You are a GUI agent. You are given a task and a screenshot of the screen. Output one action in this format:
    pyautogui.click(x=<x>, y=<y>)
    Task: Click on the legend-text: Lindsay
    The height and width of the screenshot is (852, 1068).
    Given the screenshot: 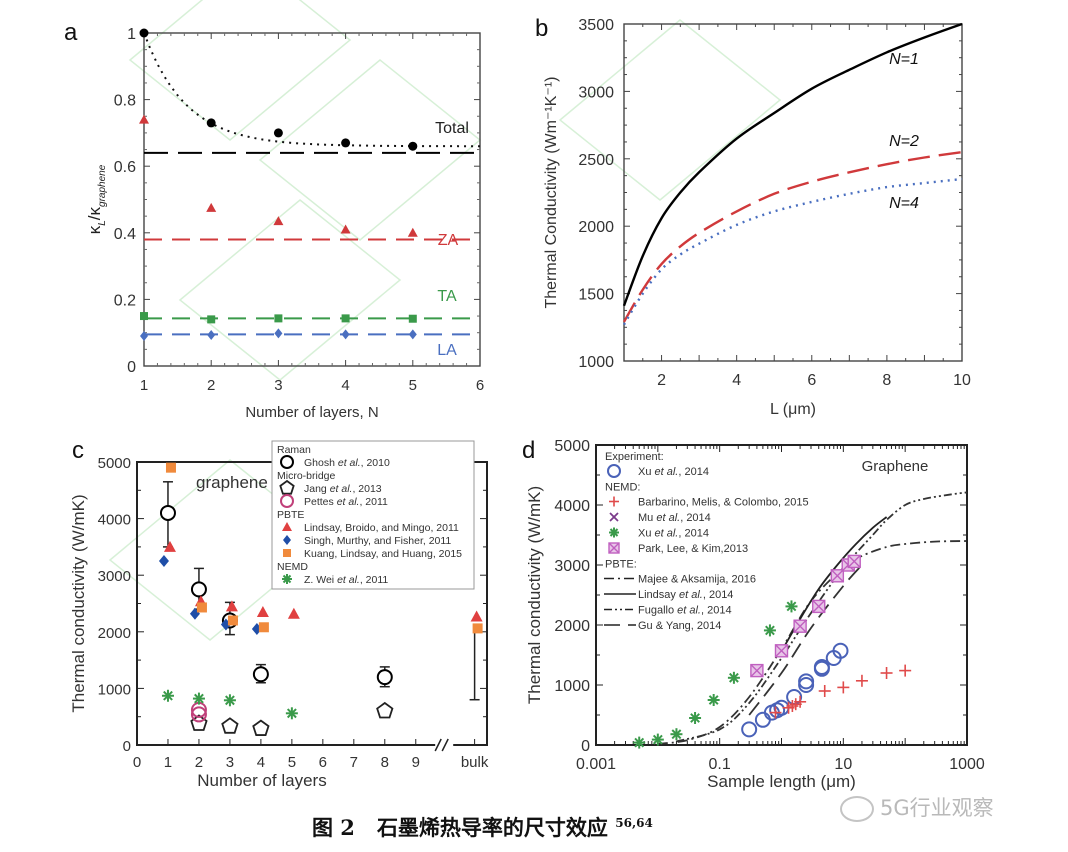 What is the action you would take?
    pyautogui.click(x=658, y=595)
    